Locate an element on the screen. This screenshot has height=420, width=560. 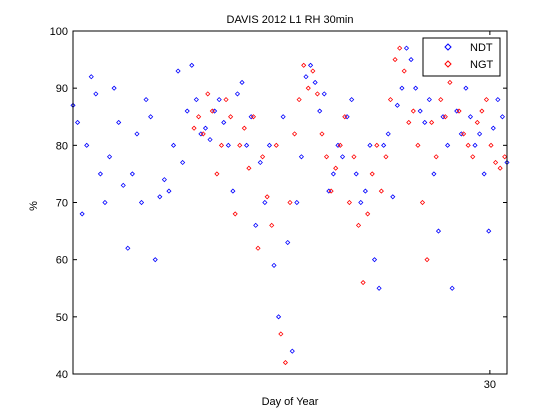
legend-marker-ngt is located at coordinates (448, 64).